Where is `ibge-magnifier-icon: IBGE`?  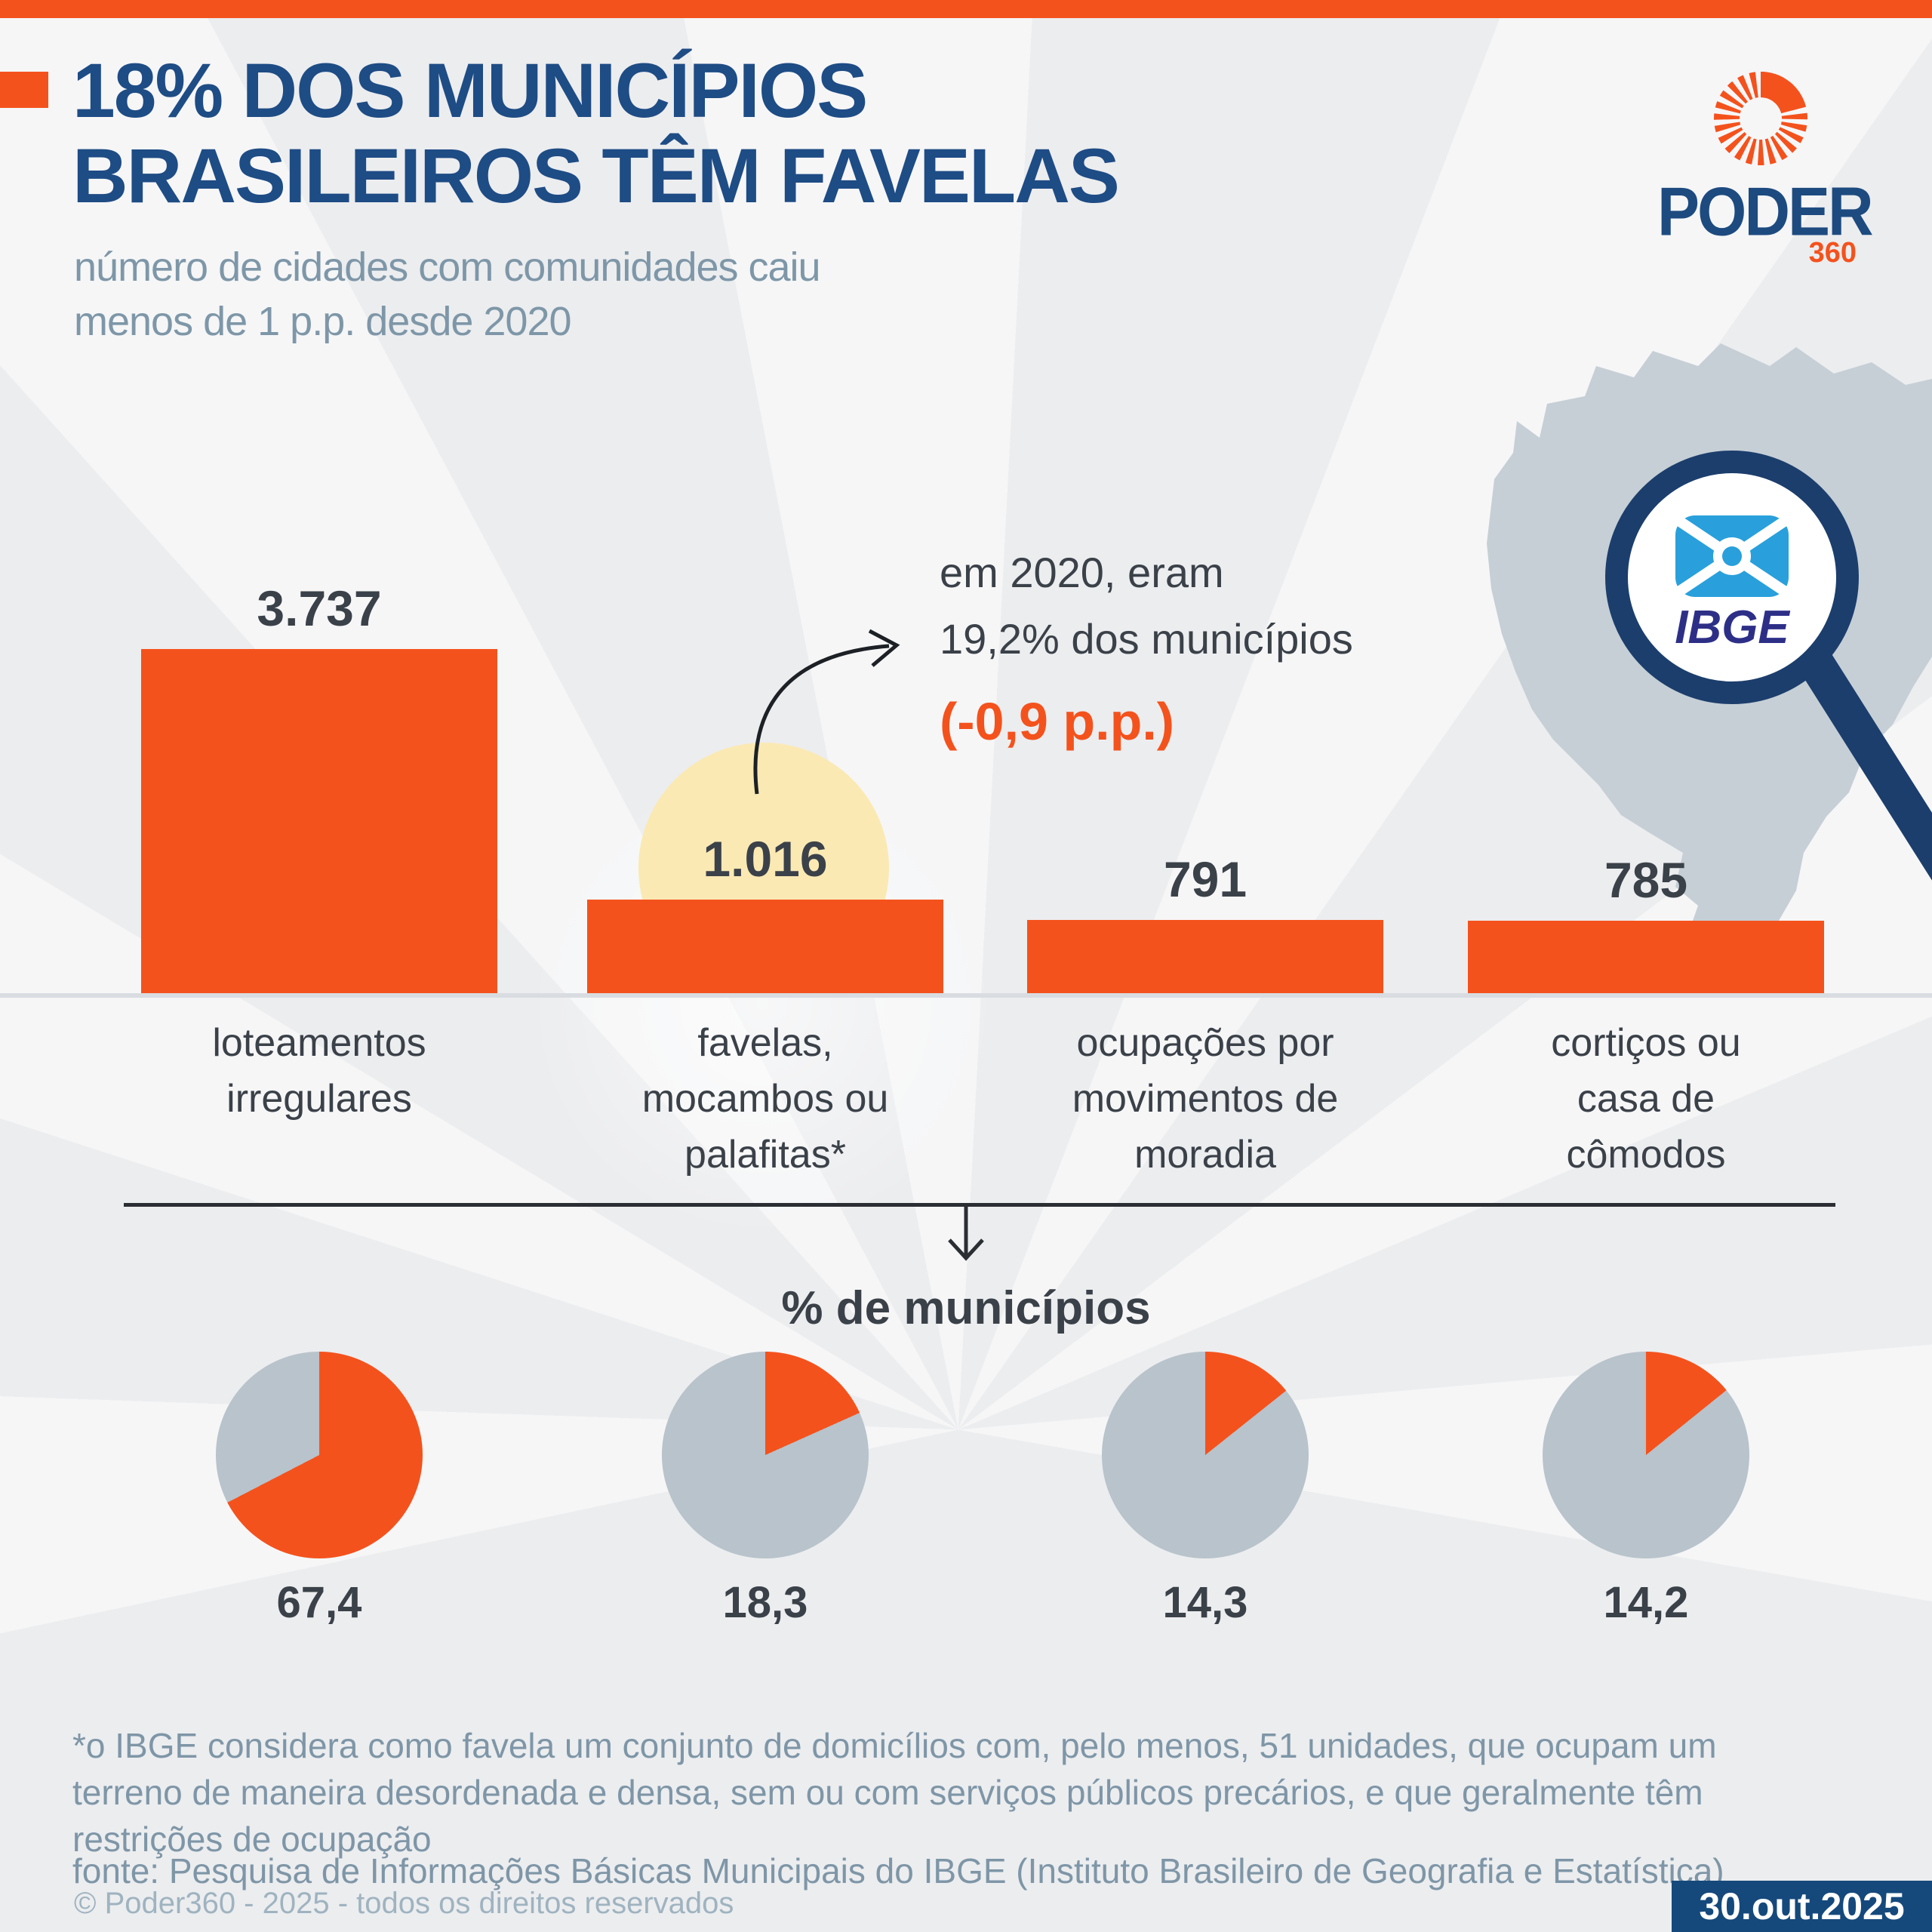 ibge-magnifier-icon: IBGE is located at coordinates (1768, 666).